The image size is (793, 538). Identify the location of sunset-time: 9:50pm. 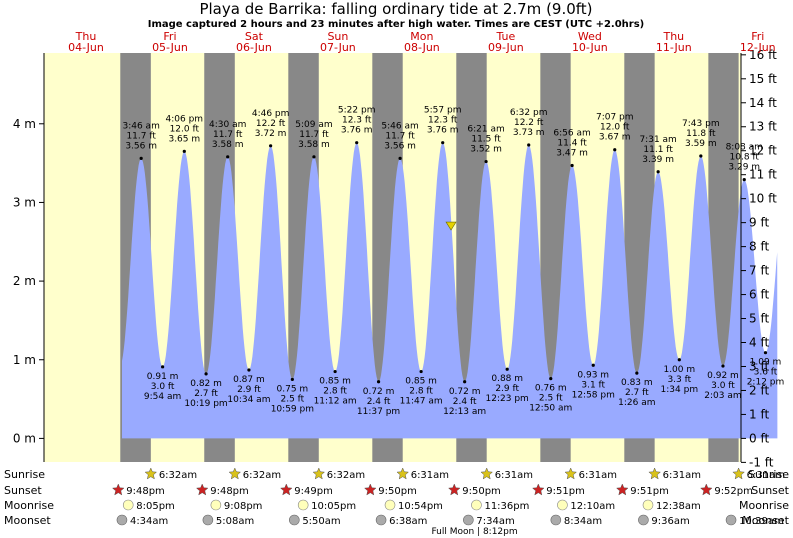
(397, 491).